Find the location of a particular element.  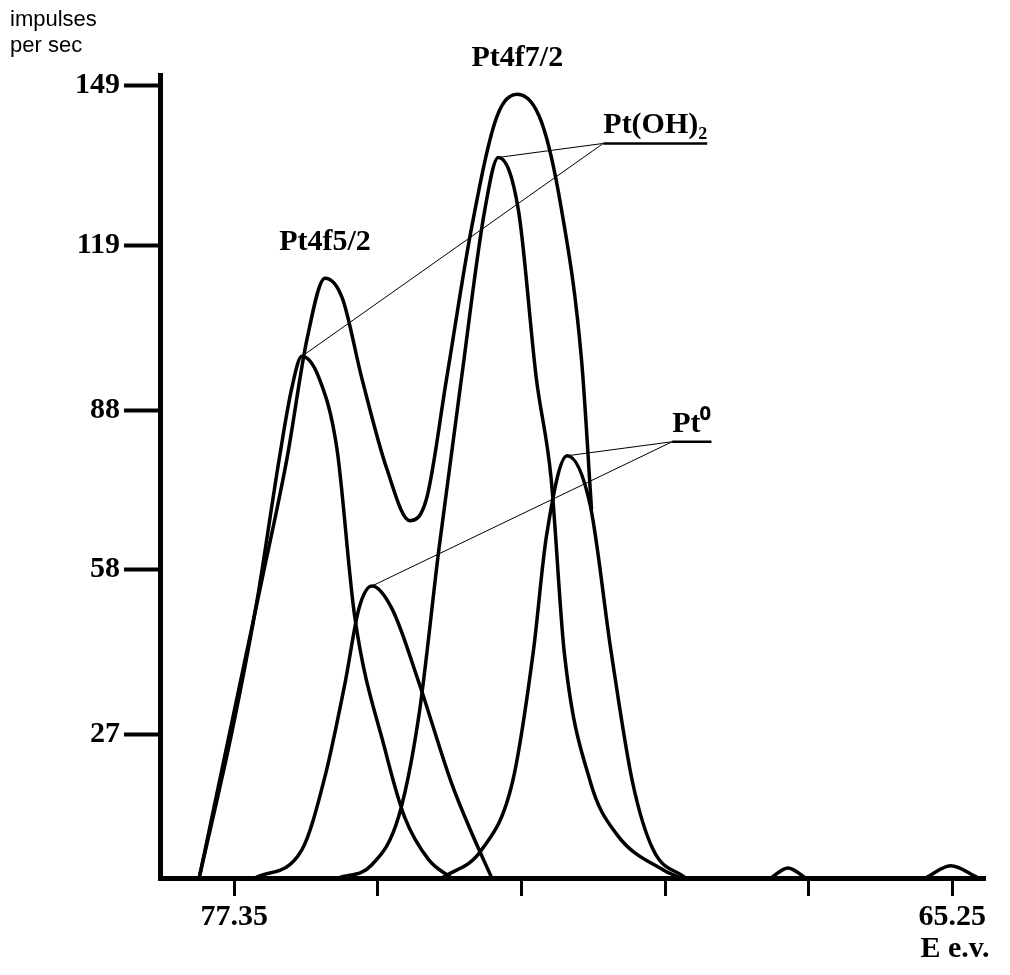

annotation: Pt4f5/2 is located at coordinates (325, 240).